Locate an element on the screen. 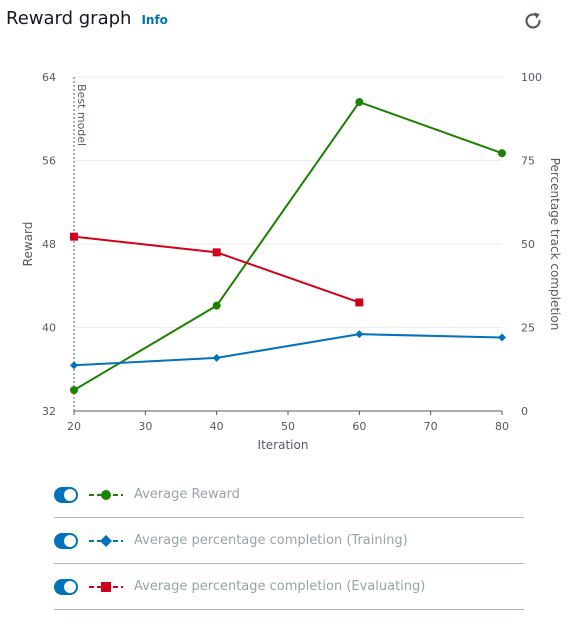  y-left-tick-label: 32 is located at coordinates (49, 411).